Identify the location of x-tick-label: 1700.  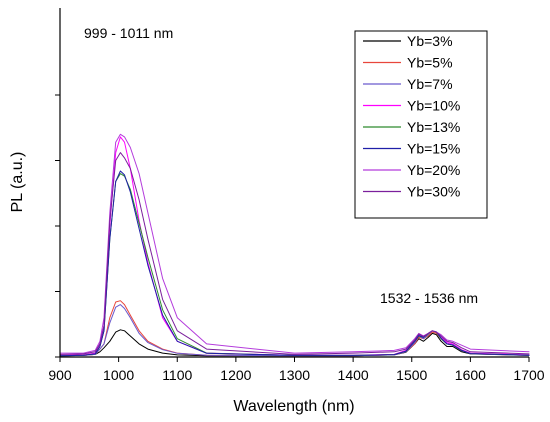
(528, 375).